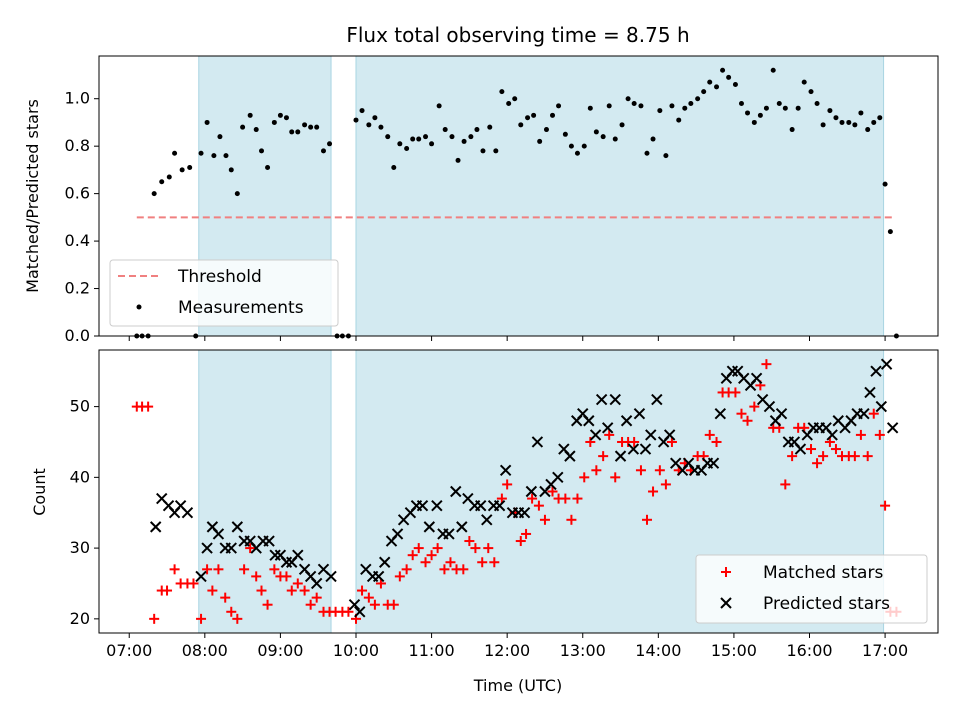 This screenshot has height=720, width=960. What do you see at coordinates (432, 650) in the screenshot?
I see `x-tick-label-4: 11:00` at bounding box center [432, 650].